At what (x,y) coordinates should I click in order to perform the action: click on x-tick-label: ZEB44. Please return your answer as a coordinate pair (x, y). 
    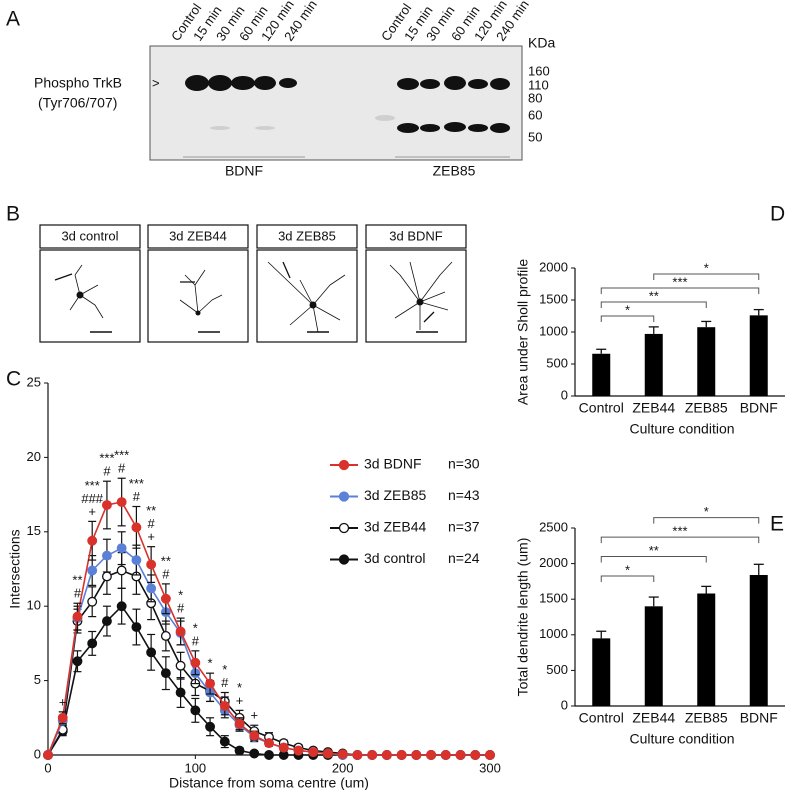
    Looking at the image, I should click on (653, 408).